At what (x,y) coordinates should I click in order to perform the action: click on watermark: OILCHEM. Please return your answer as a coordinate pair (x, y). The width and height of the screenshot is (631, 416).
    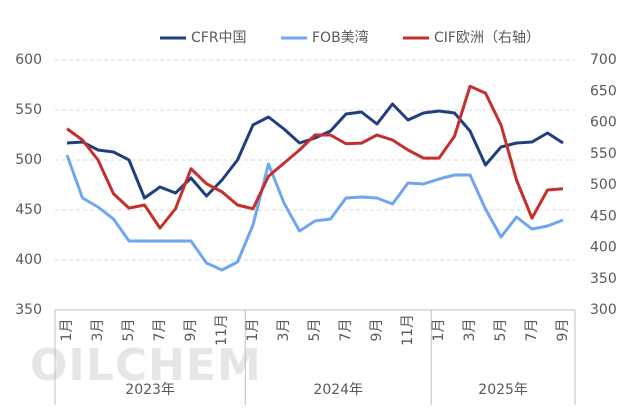
    Looking at the image, I should click on (146, 365).